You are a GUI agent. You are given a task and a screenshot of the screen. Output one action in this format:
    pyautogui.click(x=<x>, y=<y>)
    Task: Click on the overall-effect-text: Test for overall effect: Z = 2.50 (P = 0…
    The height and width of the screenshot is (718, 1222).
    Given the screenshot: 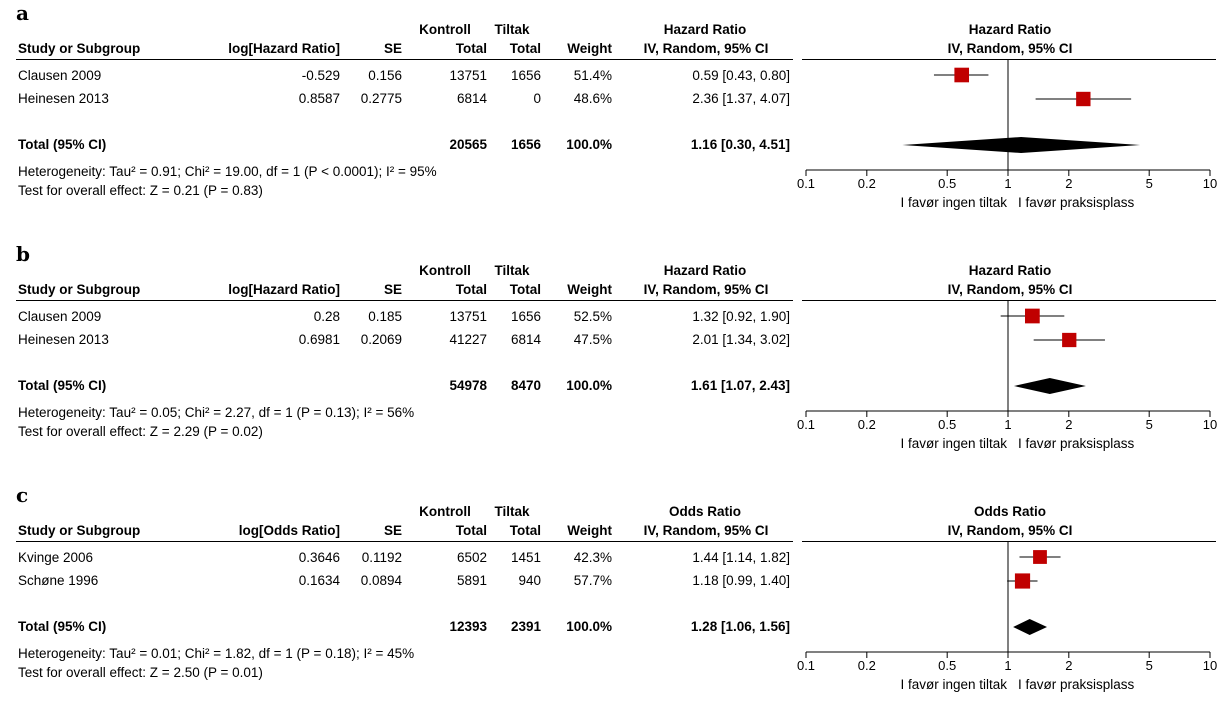 What is the action you would take?
    pyautogui.click(x=140, y=672)
    